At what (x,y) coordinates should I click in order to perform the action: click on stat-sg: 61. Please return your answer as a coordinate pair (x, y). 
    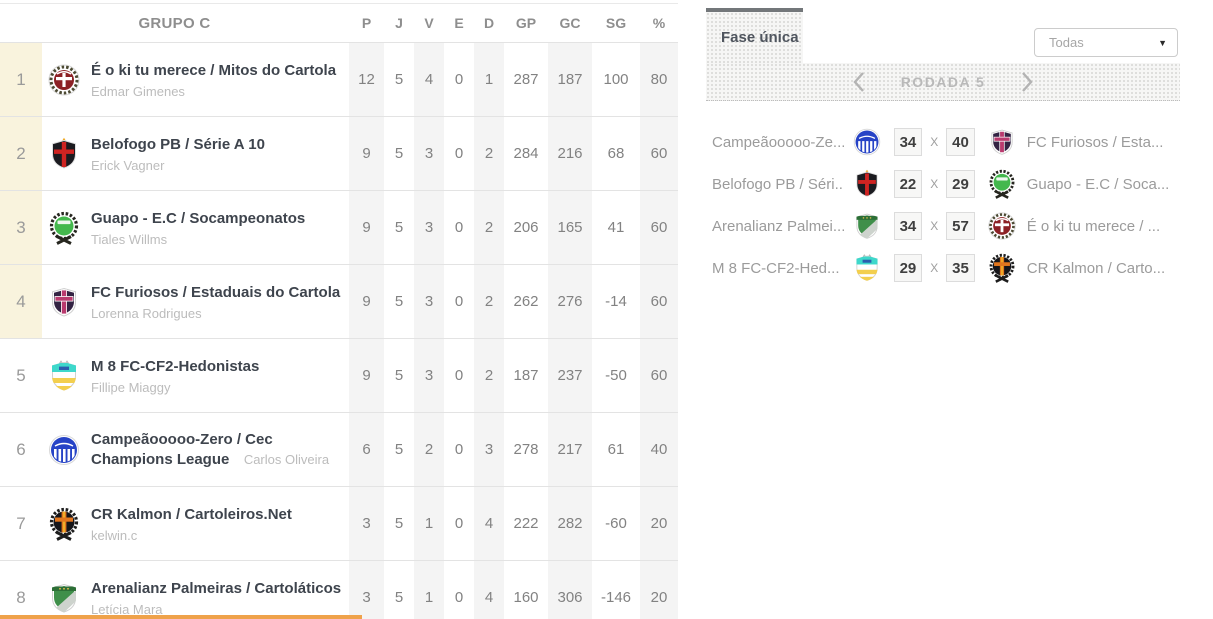
    Looking at the image, I should click on (616, 449).